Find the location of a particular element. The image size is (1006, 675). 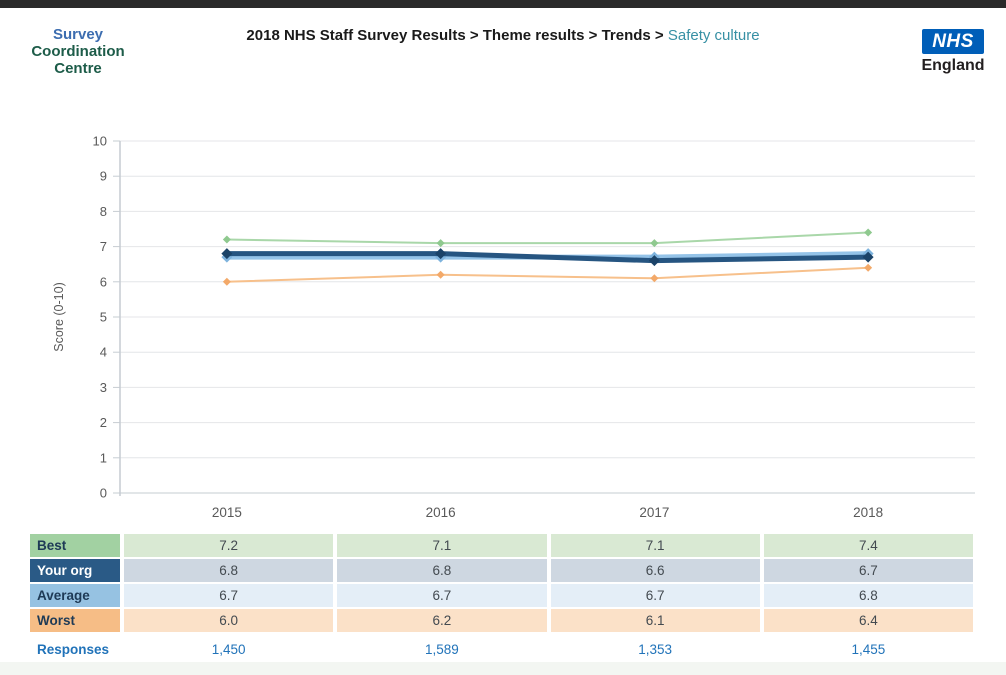

survey-coordination-centre-logo: Survey Coordination Centre is located at coordinates (78, 51).